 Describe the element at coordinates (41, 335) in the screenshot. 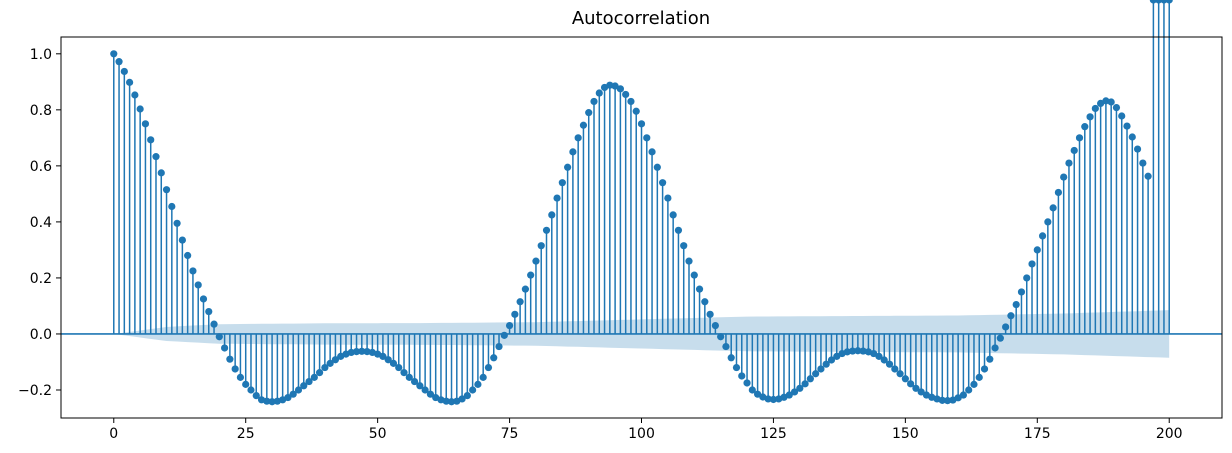

I see `y-tick-label: 0.0` at that location.